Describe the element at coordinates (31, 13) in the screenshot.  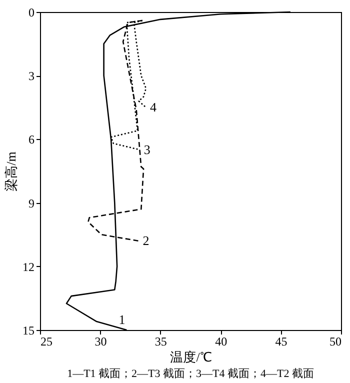
I see `y-tick-label: 0` at that location.